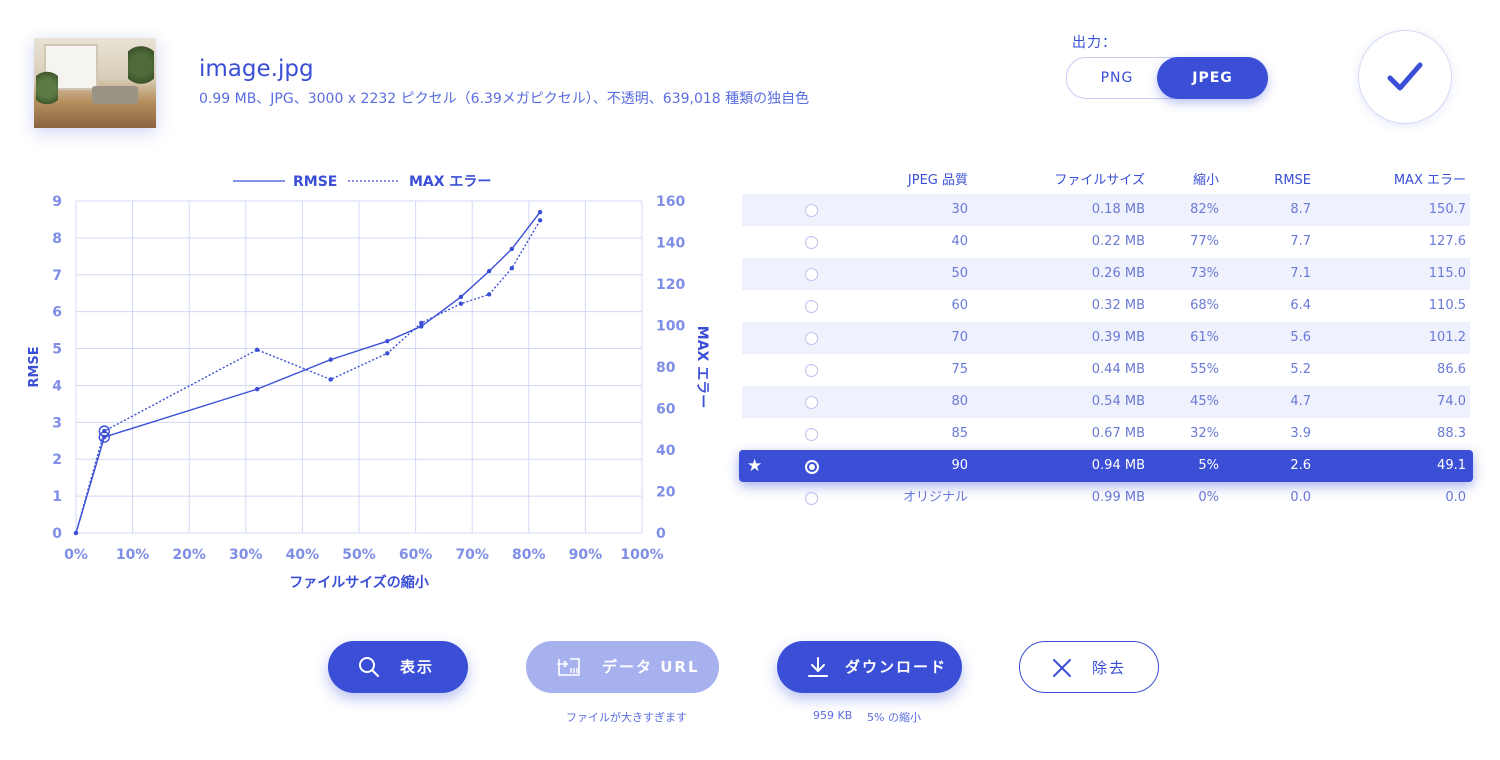  Describe the element at coordinates (315, 182) in the screenshot. I see `legend-rmse-label: RMSE` at that location.